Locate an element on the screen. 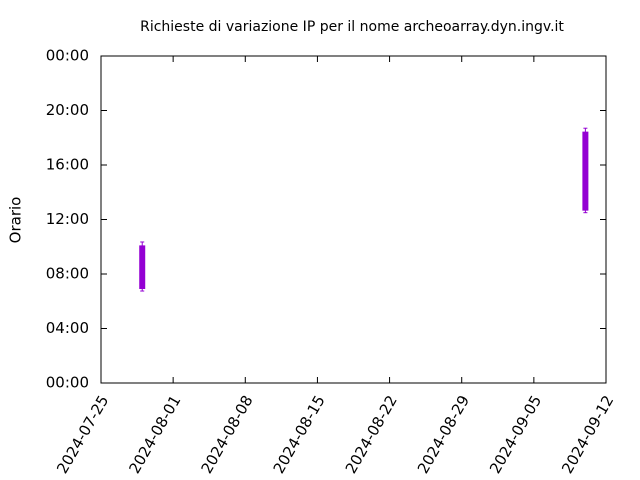 This screenshot has height=480, width=640. y-tick-label: 08:00 is located at coordinates (67, 274).